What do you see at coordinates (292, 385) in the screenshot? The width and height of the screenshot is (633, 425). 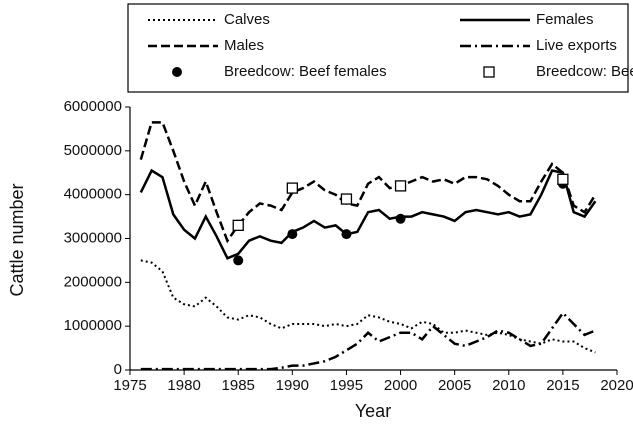 I see `x-tick-label: 1990` at bounding box center [292, 385].